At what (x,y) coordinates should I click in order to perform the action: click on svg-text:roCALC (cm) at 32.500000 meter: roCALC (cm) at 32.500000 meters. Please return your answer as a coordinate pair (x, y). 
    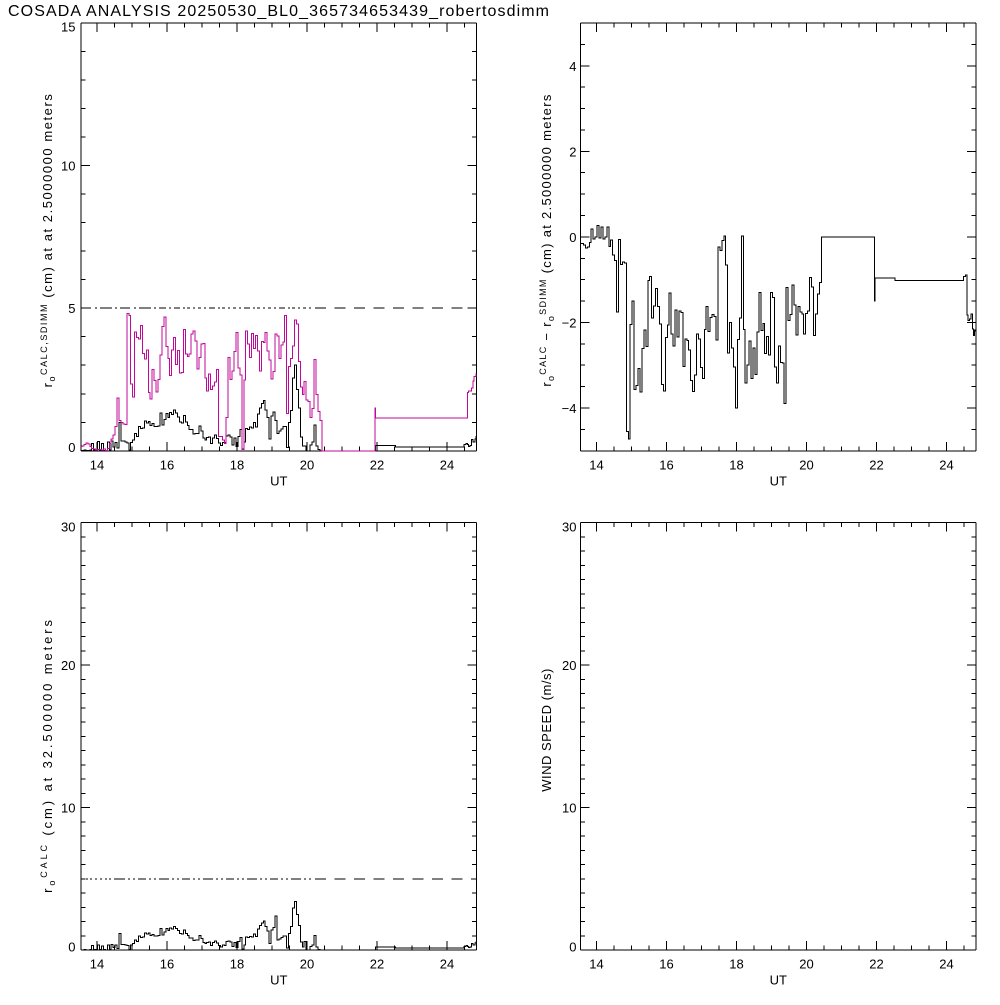
    Looking at the image, I should click on (48, 755).